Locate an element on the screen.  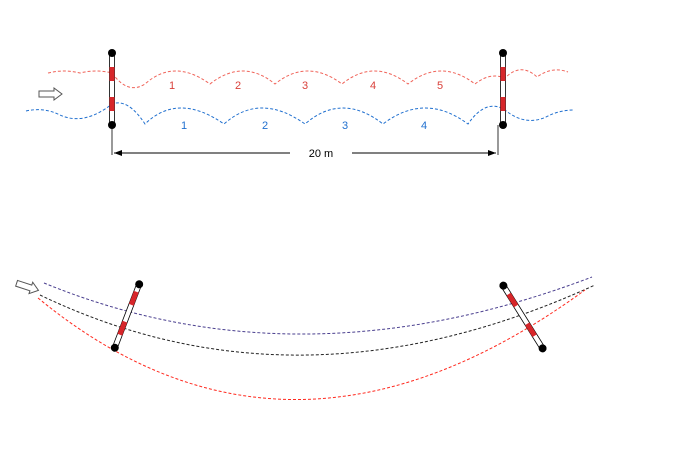
right-pole is located at coordinates (503, 89).